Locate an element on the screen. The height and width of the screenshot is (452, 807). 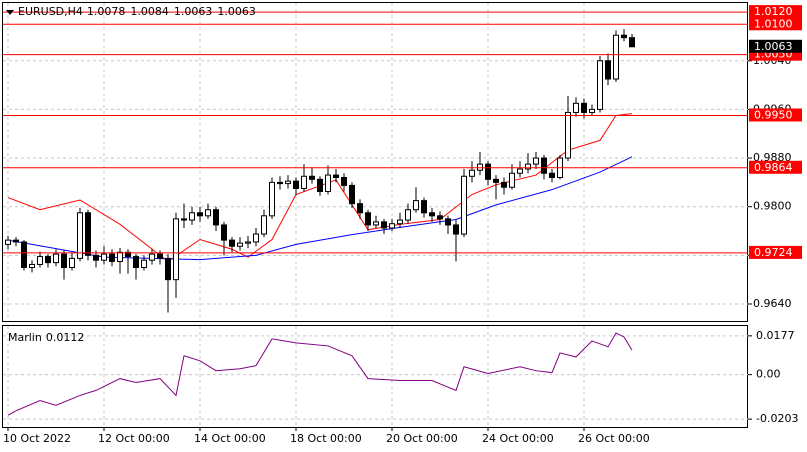
x-tick-label: 14 Oct 00:00 is located at coordinates (230, 438).